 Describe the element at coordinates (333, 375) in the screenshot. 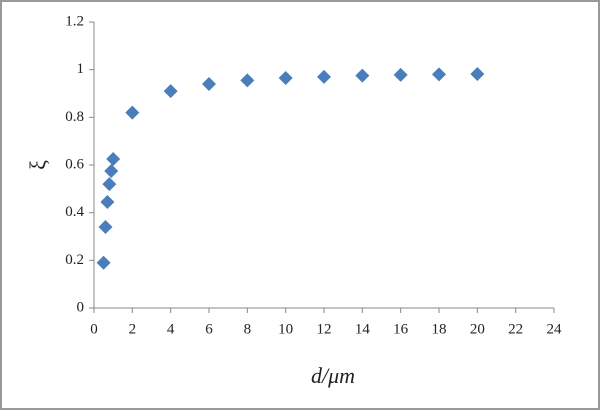

I see `x-axis-label: d/μm` at that location.